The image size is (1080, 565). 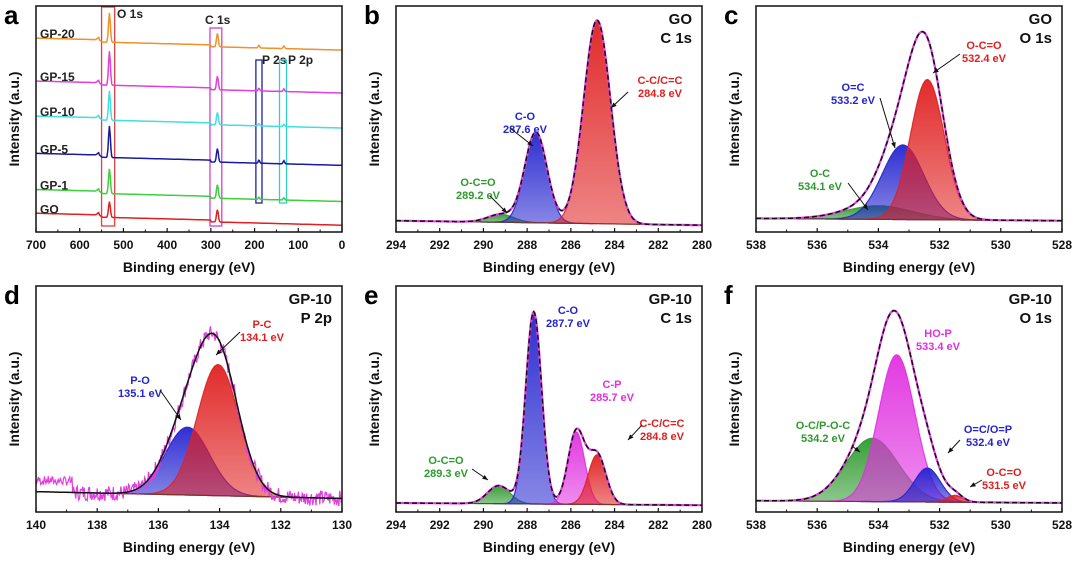 What do you see at coordinates (123, 245) in the screenshot?
I see `x-tick-label: 500` at bounding box center [123, 245].